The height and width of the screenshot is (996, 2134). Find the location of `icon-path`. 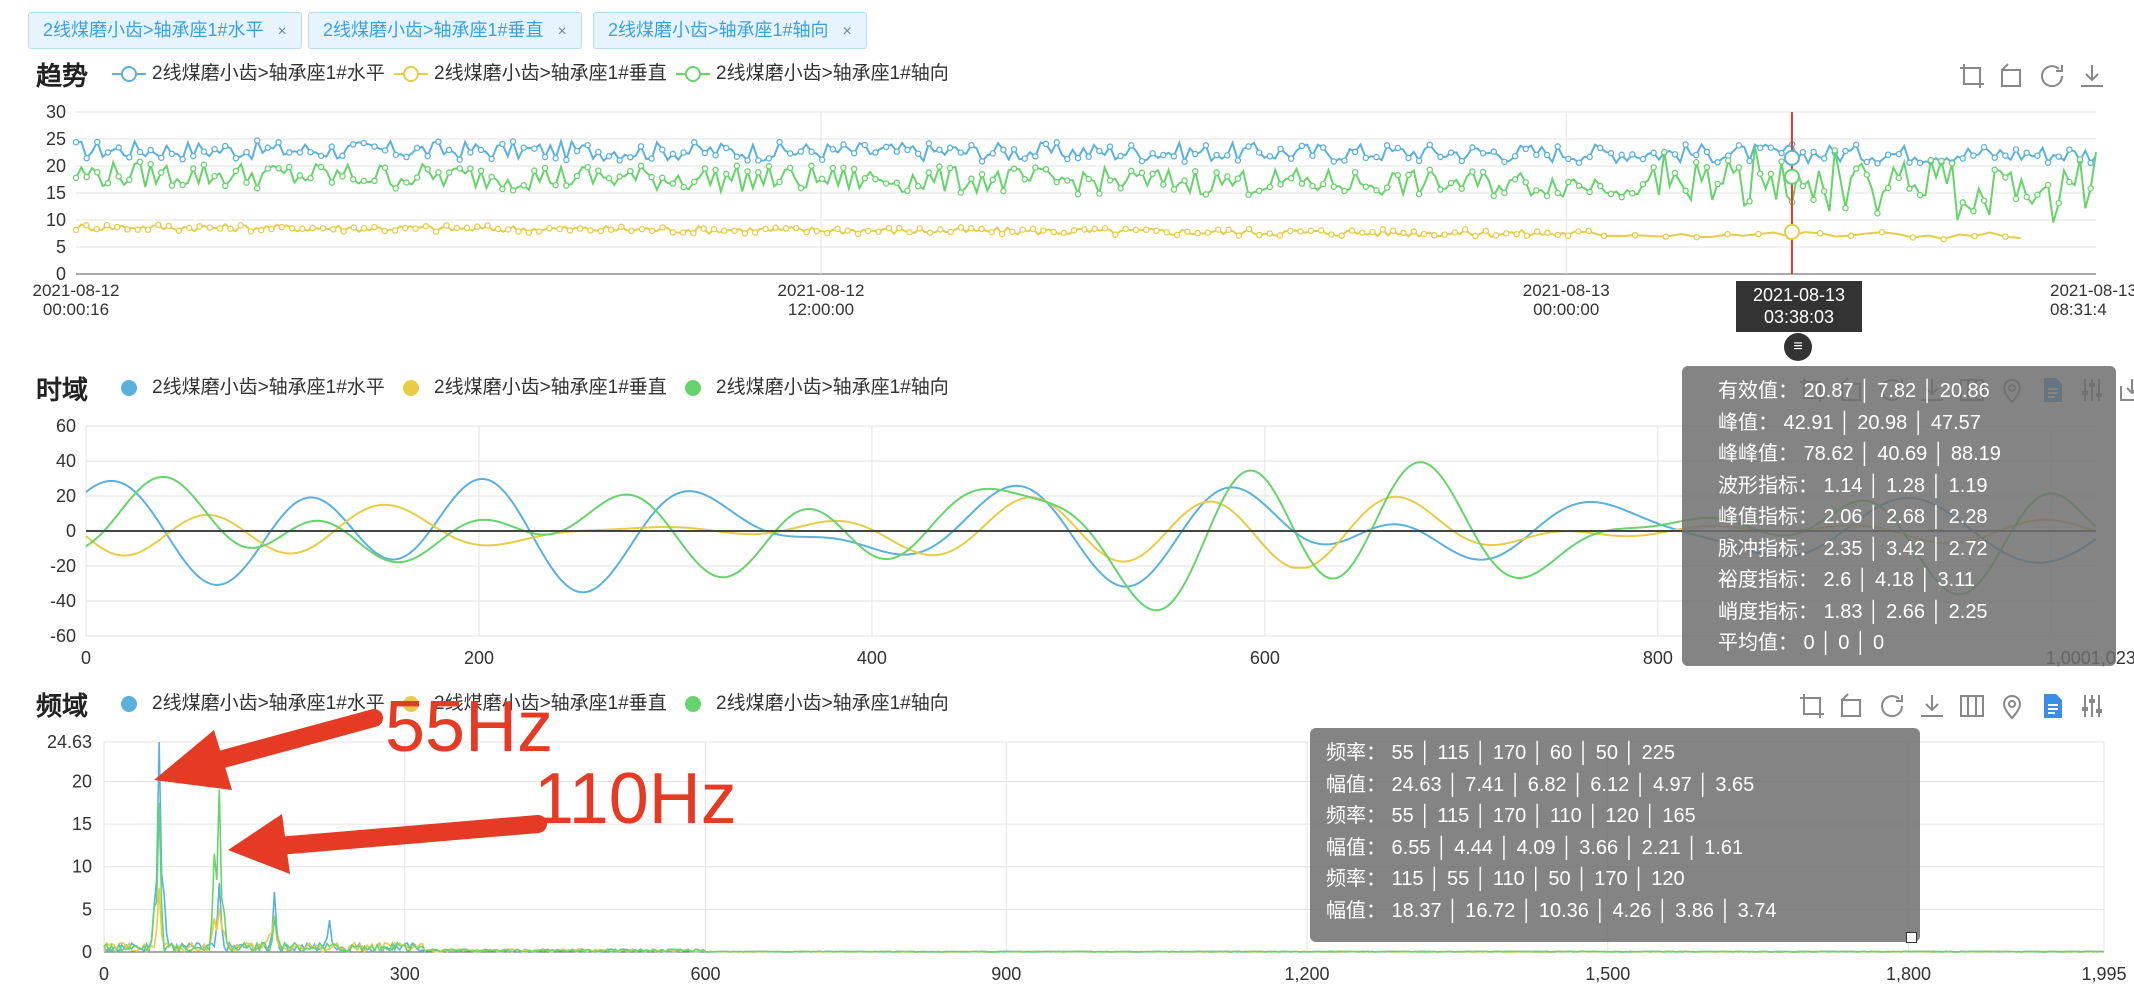

icon-path is located at coordinates (2085, 709).